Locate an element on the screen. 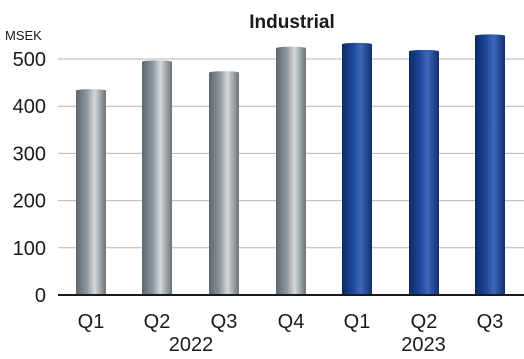 The height and width of the screenshot is (359, 524). bar-2023-q3 is located at coordinates (490, 165).